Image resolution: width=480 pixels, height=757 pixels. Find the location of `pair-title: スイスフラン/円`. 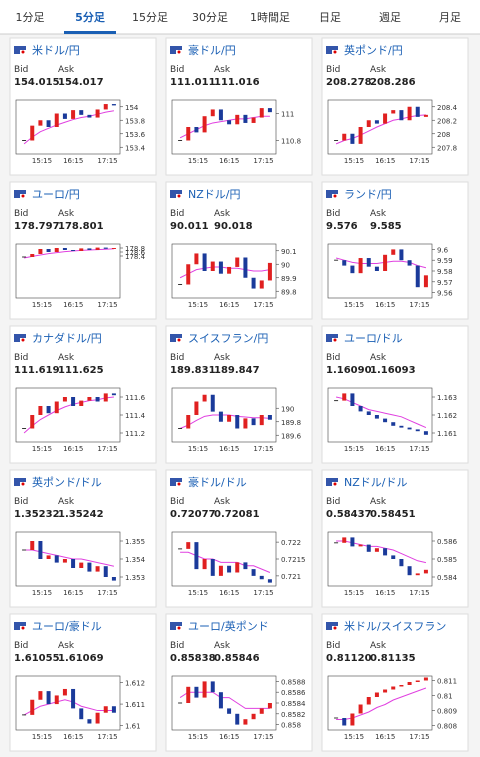

pair-title: スイスフラン/円 is located at coordinates (228, 338).